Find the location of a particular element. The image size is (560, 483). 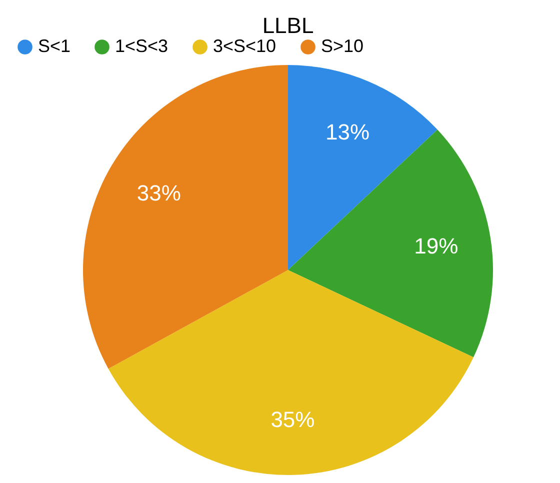

legend-label: 3<S<10 is located at coordinates (244, 46).